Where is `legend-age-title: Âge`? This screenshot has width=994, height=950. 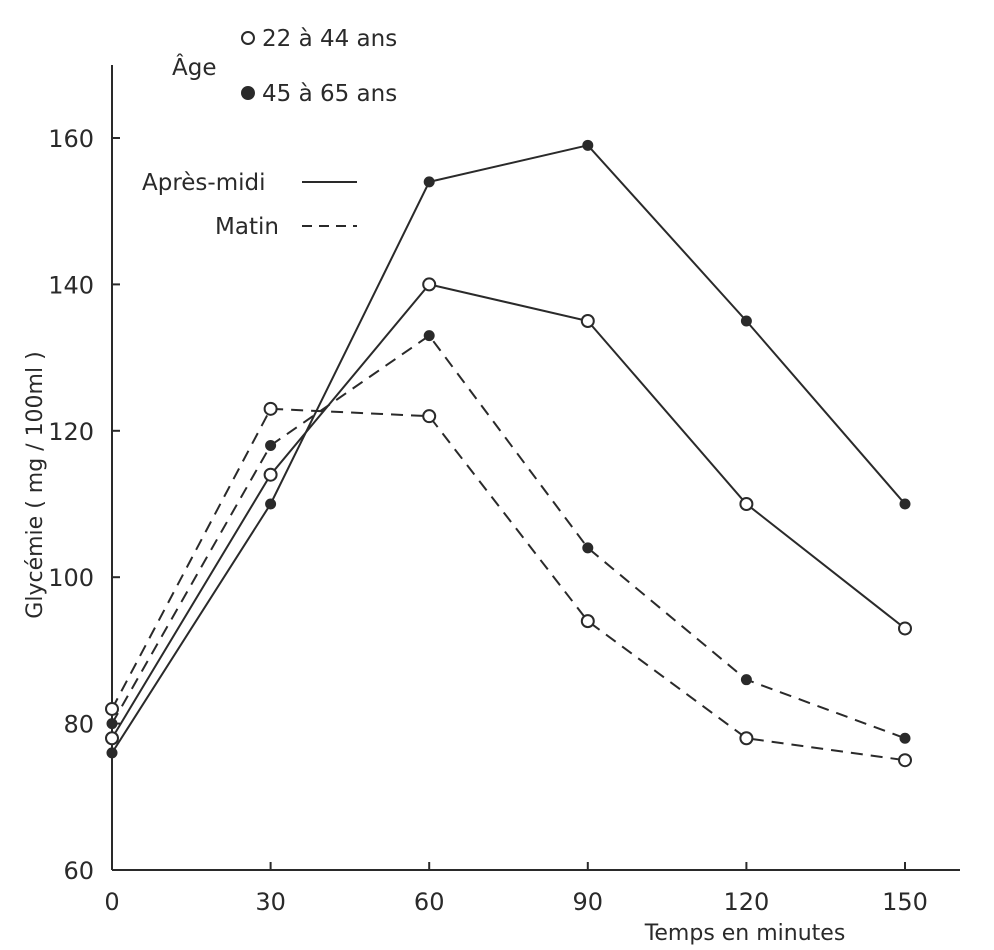
legend-age-title: Âge is located at coordinates (194, 67).